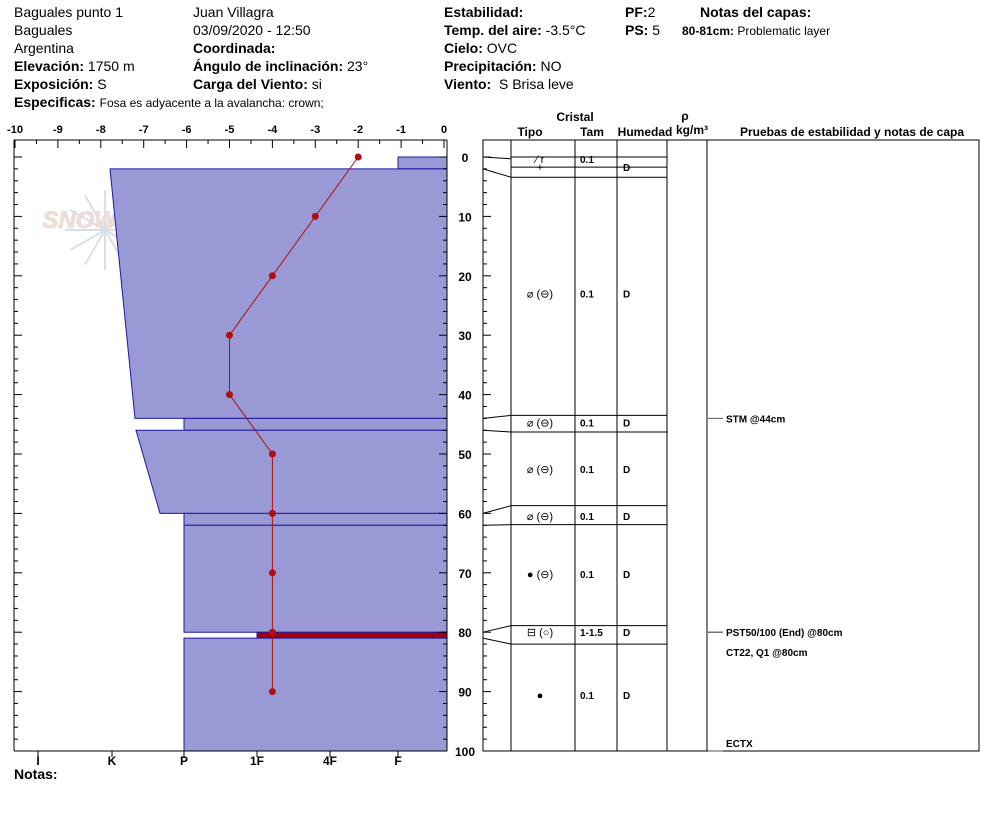 The width and height of the screenshot is (994, 840). Describe the element at coordinates (43, 30) in the screenshot. I see `region-name: Baguales` at that location.